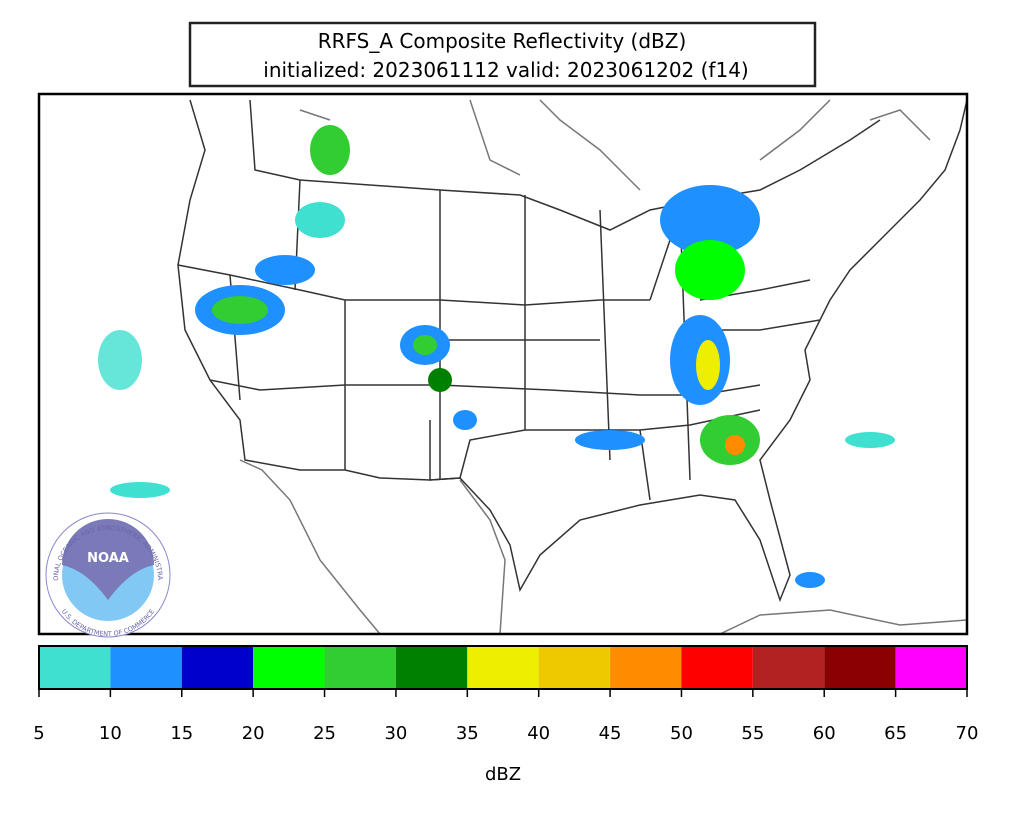  What do you see at coordinates (395, 733) in the screenshot?
I see `colorbar-tick-label: 30` at bounding box center [395, 733].